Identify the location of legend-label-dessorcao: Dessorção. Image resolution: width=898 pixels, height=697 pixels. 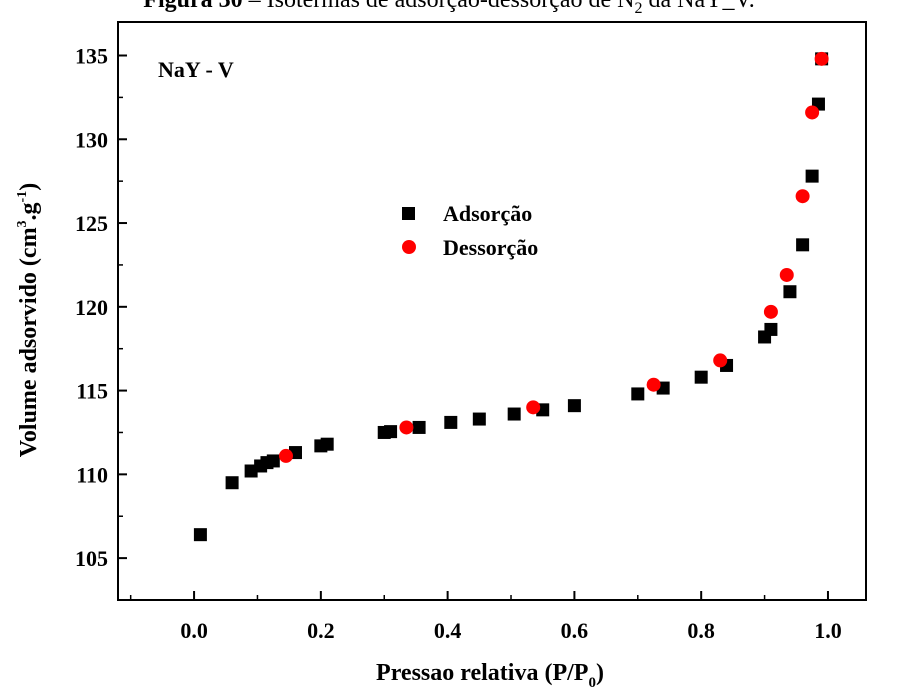
(490, 247).